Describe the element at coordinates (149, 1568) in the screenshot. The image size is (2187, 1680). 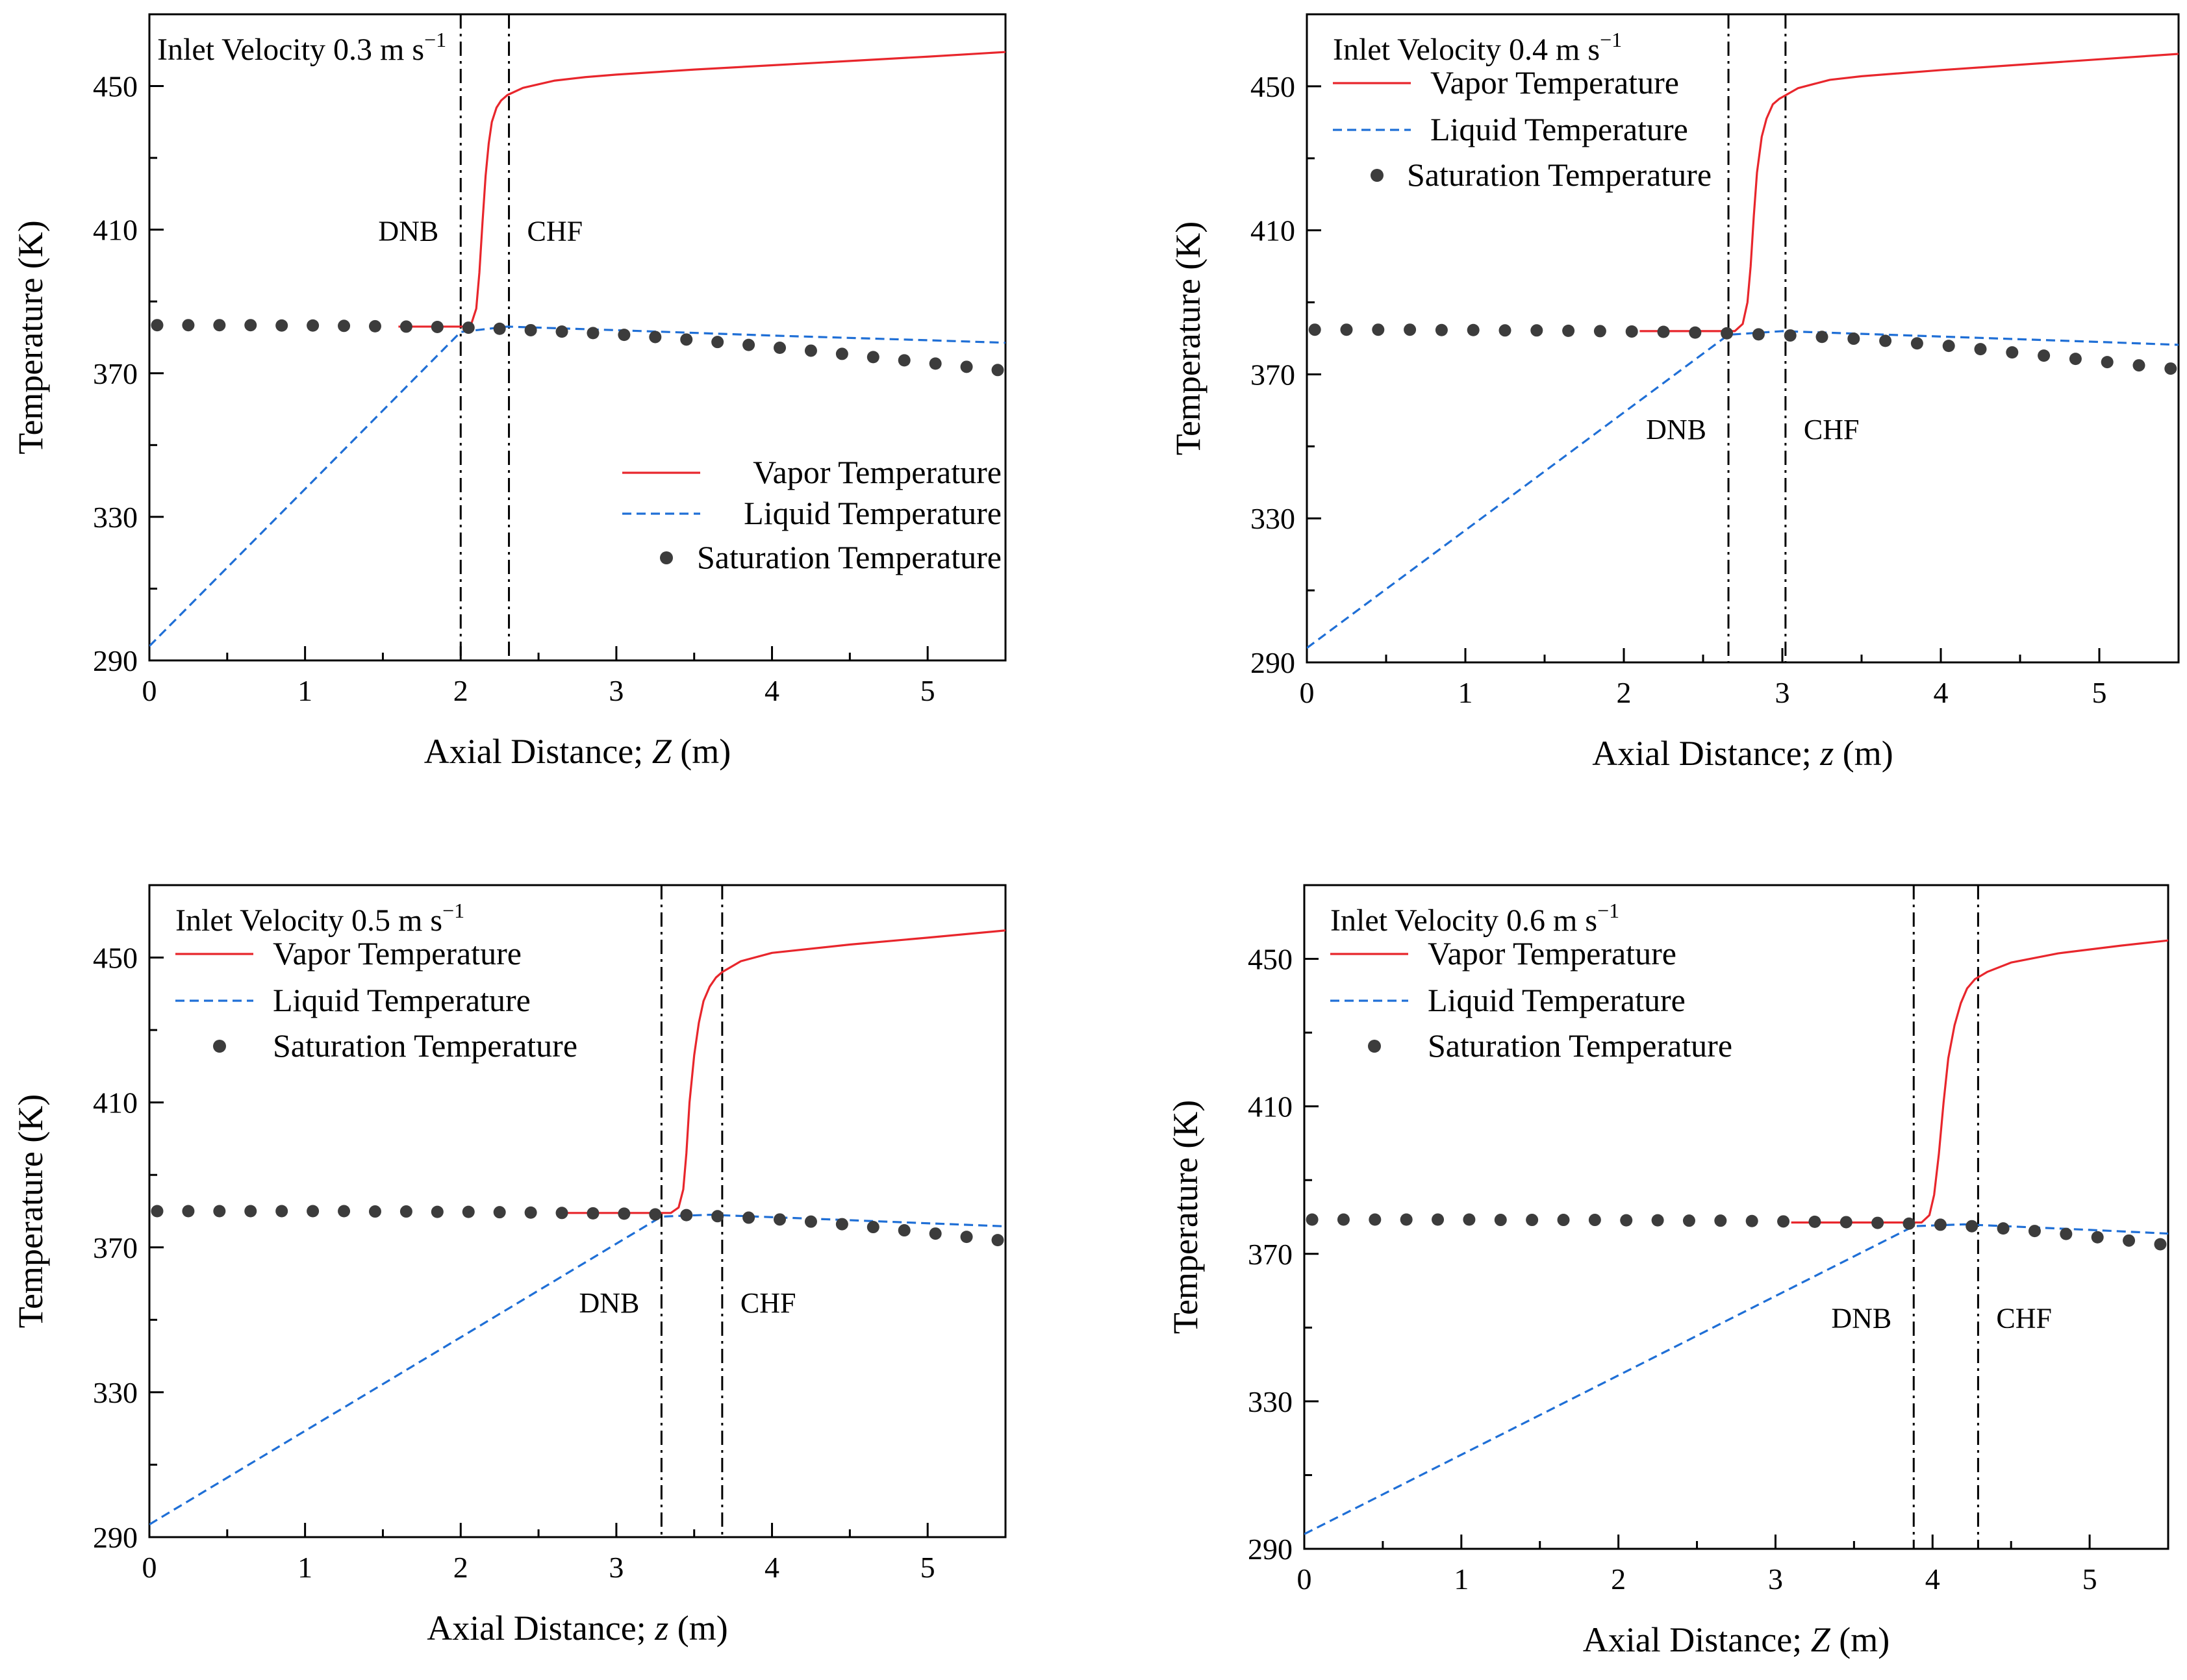
I see `x-tick-label: 0` at that location.